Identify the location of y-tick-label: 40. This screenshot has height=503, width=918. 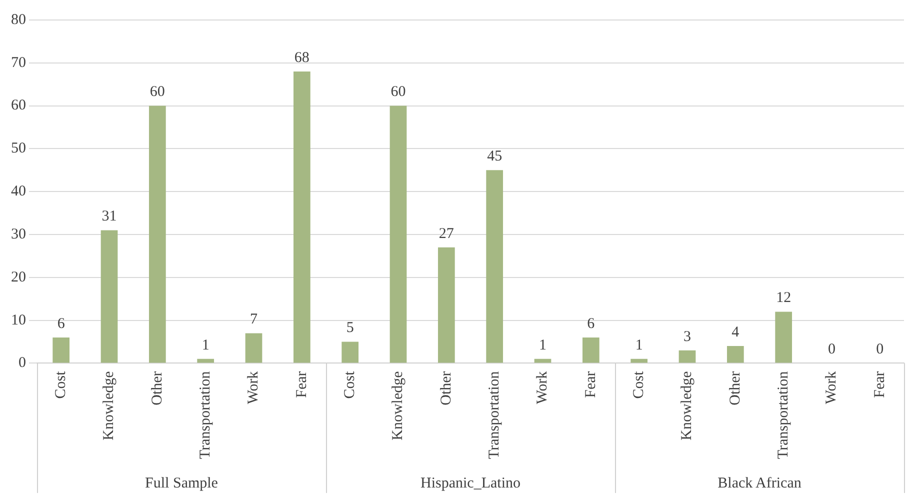
(18, 192).